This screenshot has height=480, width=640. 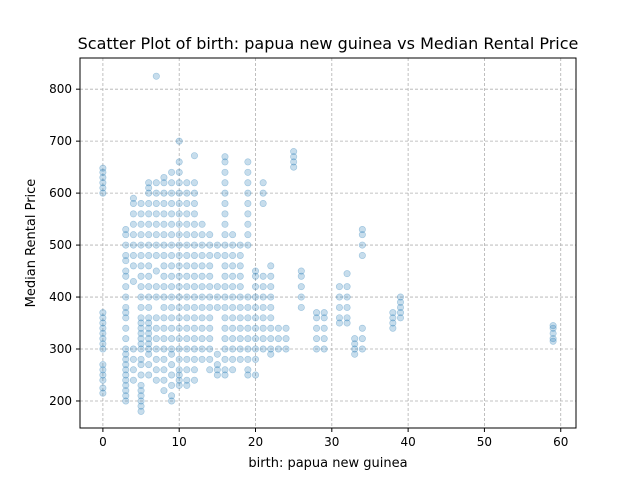 What do you see at coordinates (60, 141) in the screenshot?
I see `y-tick-label: 700` at bounding box center [60, 141].